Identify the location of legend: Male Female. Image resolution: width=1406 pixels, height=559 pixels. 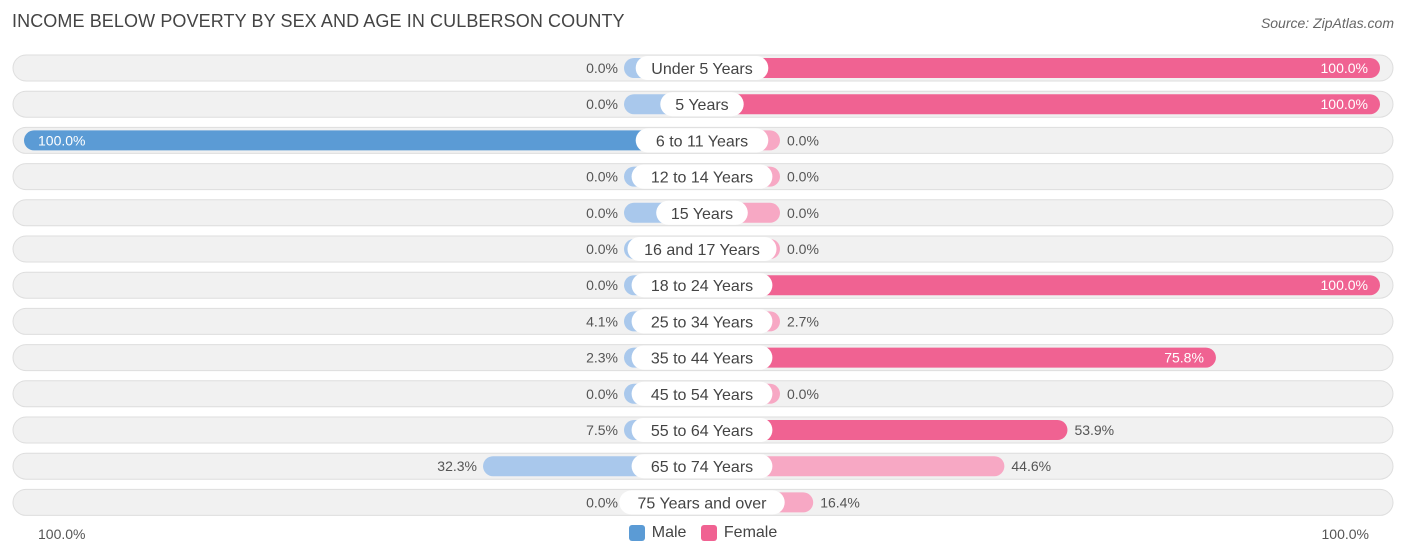
(703, 535).